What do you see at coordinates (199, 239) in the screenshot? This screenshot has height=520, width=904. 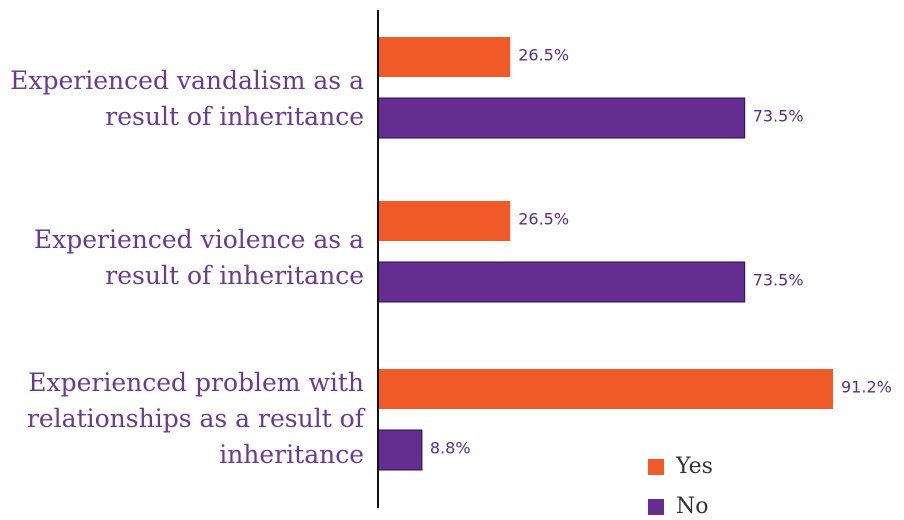 I see `category-label: Experienced violence as a` at bounding box center [199, 239].